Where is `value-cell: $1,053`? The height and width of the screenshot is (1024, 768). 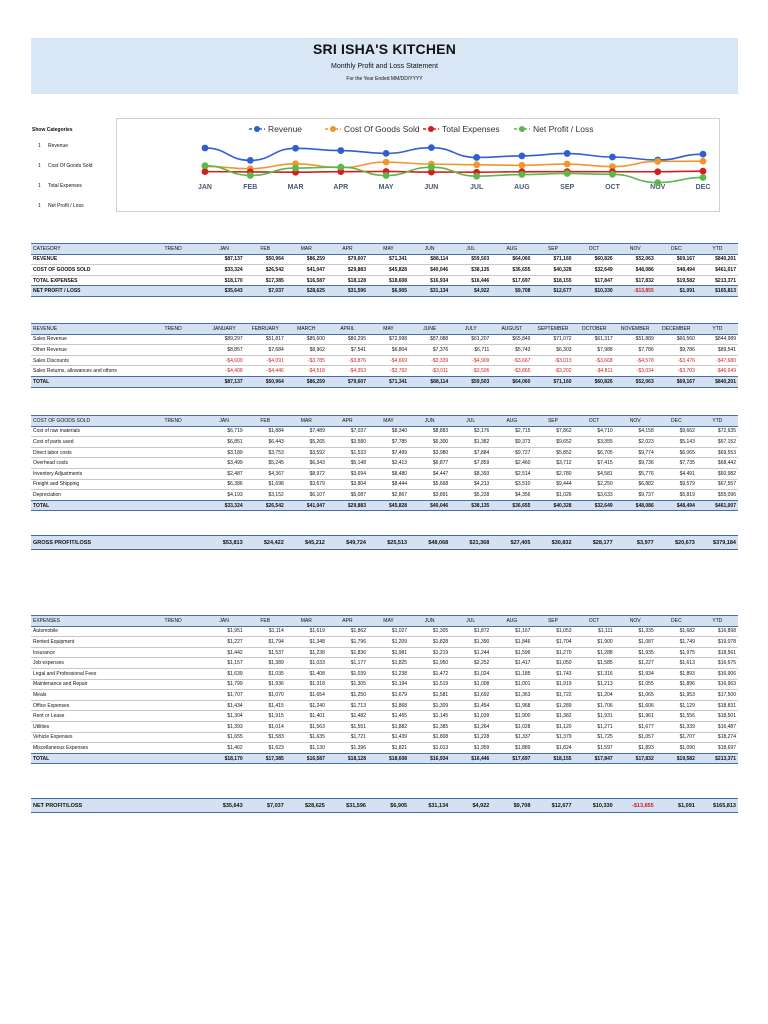 value-cell: $1,053 is located at coordinates (553, 631).